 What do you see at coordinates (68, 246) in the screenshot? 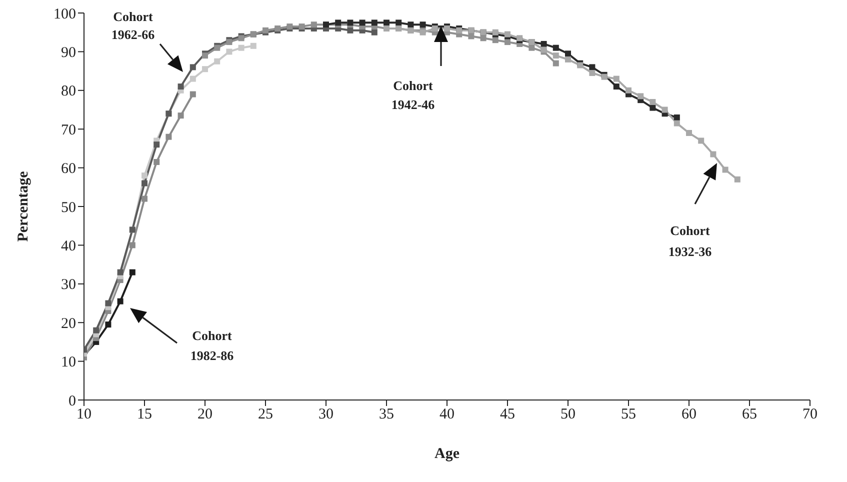
I see `y-tick-label: 40` at bounding box center [68, 246].